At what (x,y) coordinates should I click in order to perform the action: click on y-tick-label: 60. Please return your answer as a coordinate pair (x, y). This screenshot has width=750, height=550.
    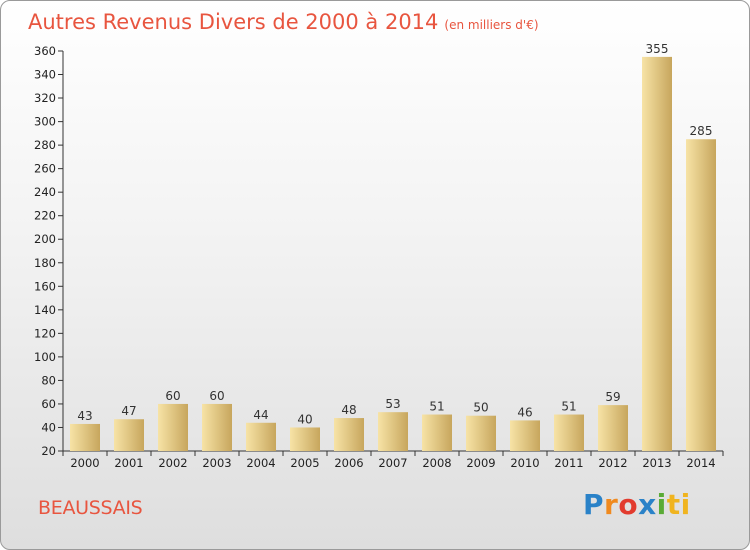
    Looking at the image, I should click on (48, 404).